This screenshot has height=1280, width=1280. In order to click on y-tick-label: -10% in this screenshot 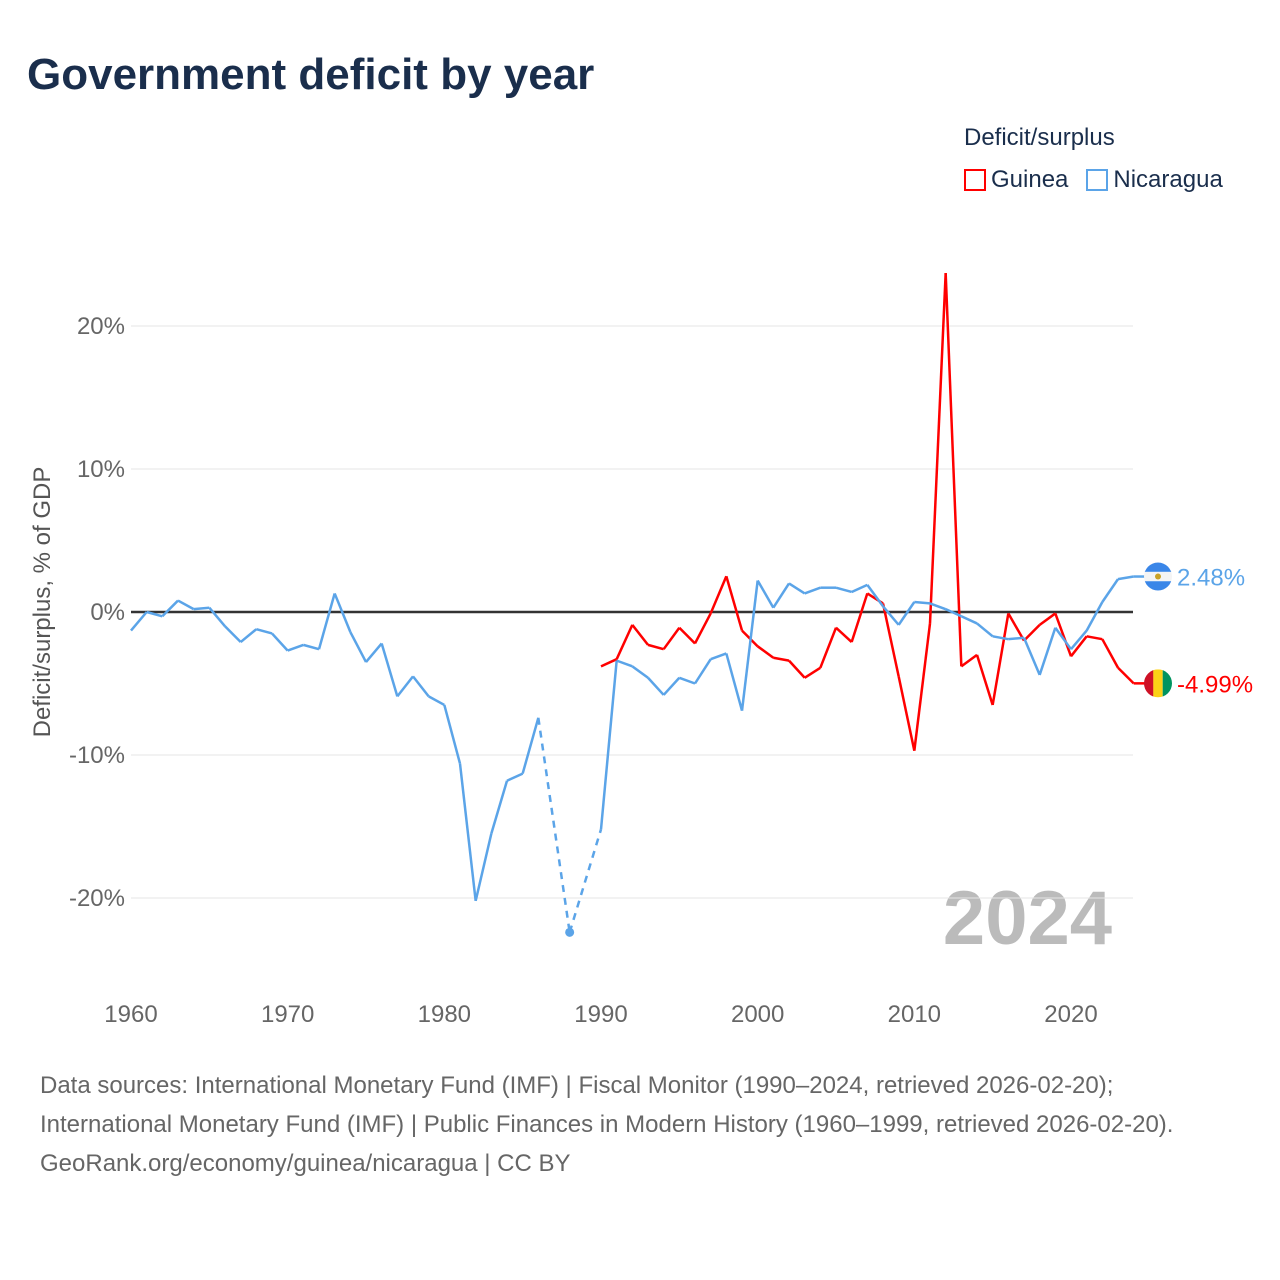, I will do `click(97, 755)`.